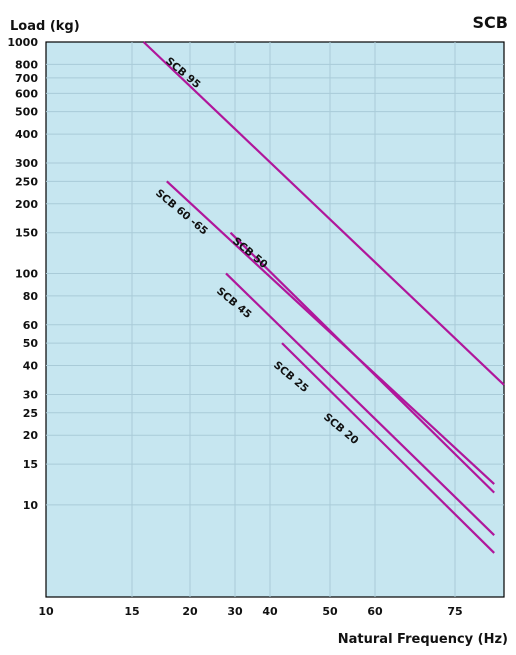 The height and width of the screenshot is (655, 516). Describe the element at coordinates (31, 296) in the screenshot. I see `y-tick-label: 80` at that location.